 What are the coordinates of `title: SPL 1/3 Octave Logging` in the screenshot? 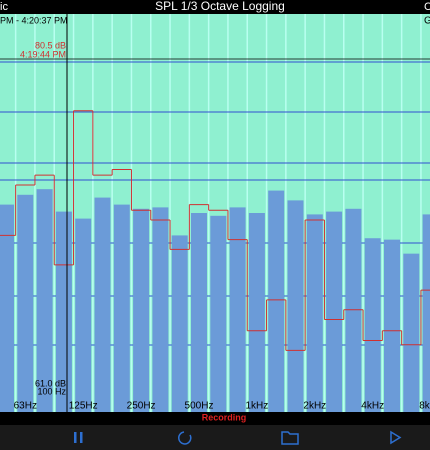 It's located at (220, 6).